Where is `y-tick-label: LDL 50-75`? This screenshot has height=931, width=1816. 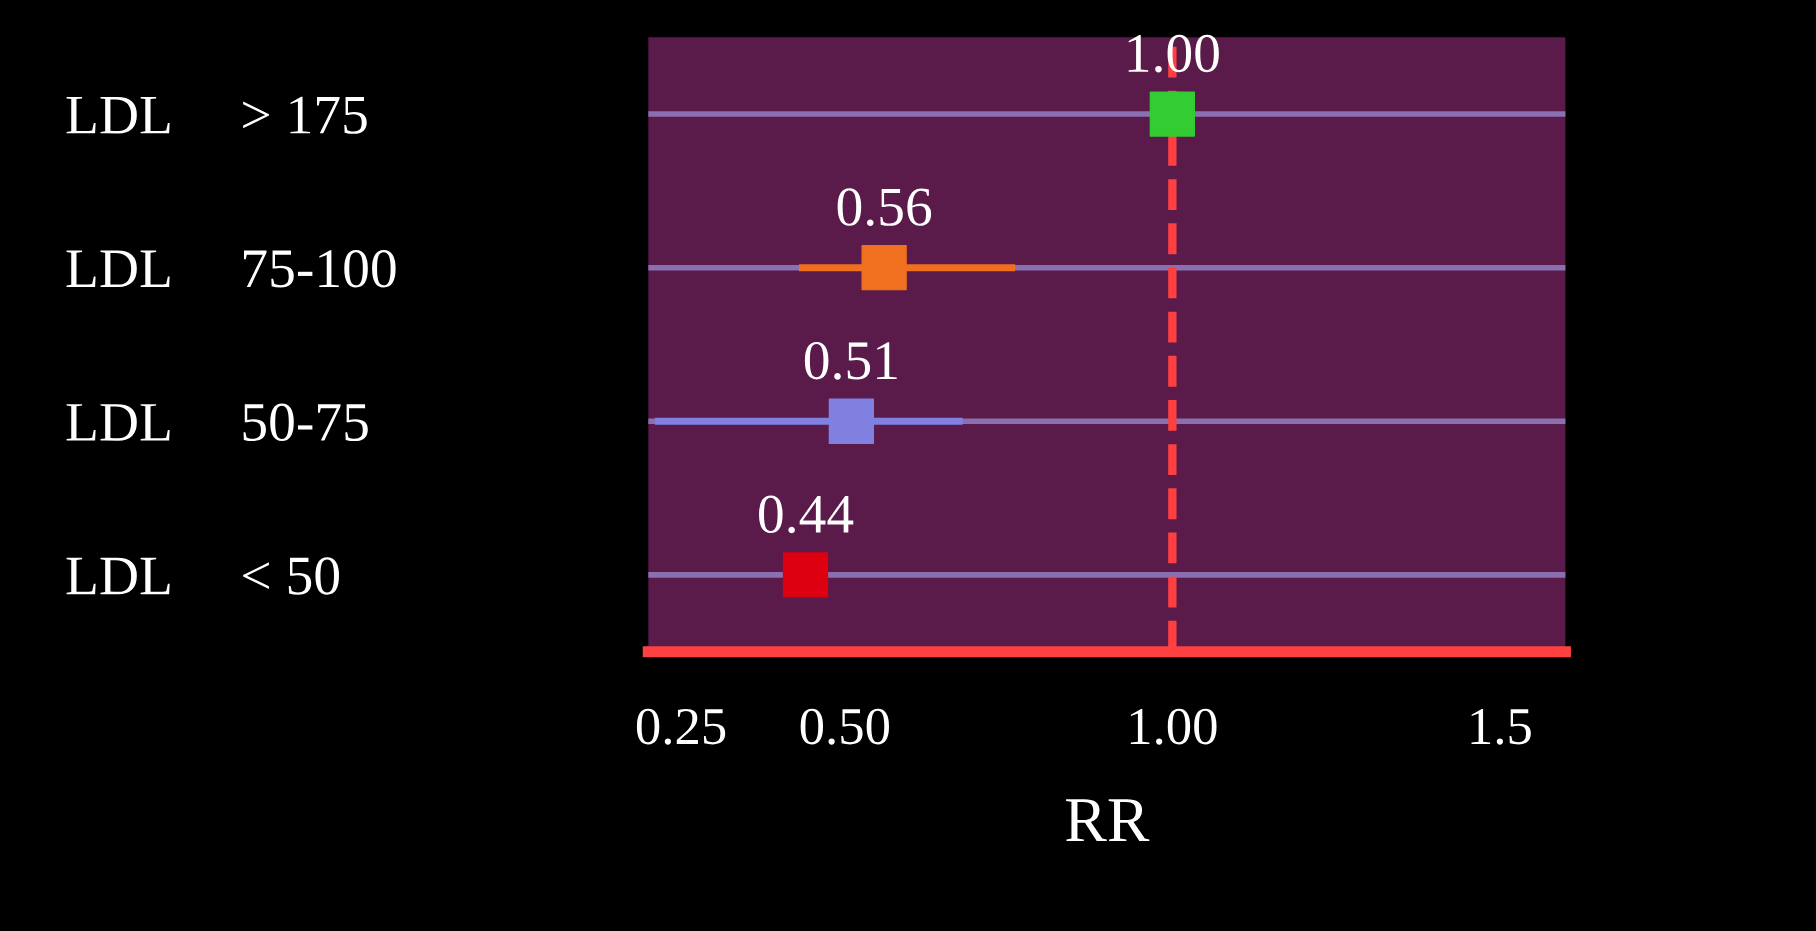
y-tick-label: LDL 50-75 is located at coordinates (217, 422).